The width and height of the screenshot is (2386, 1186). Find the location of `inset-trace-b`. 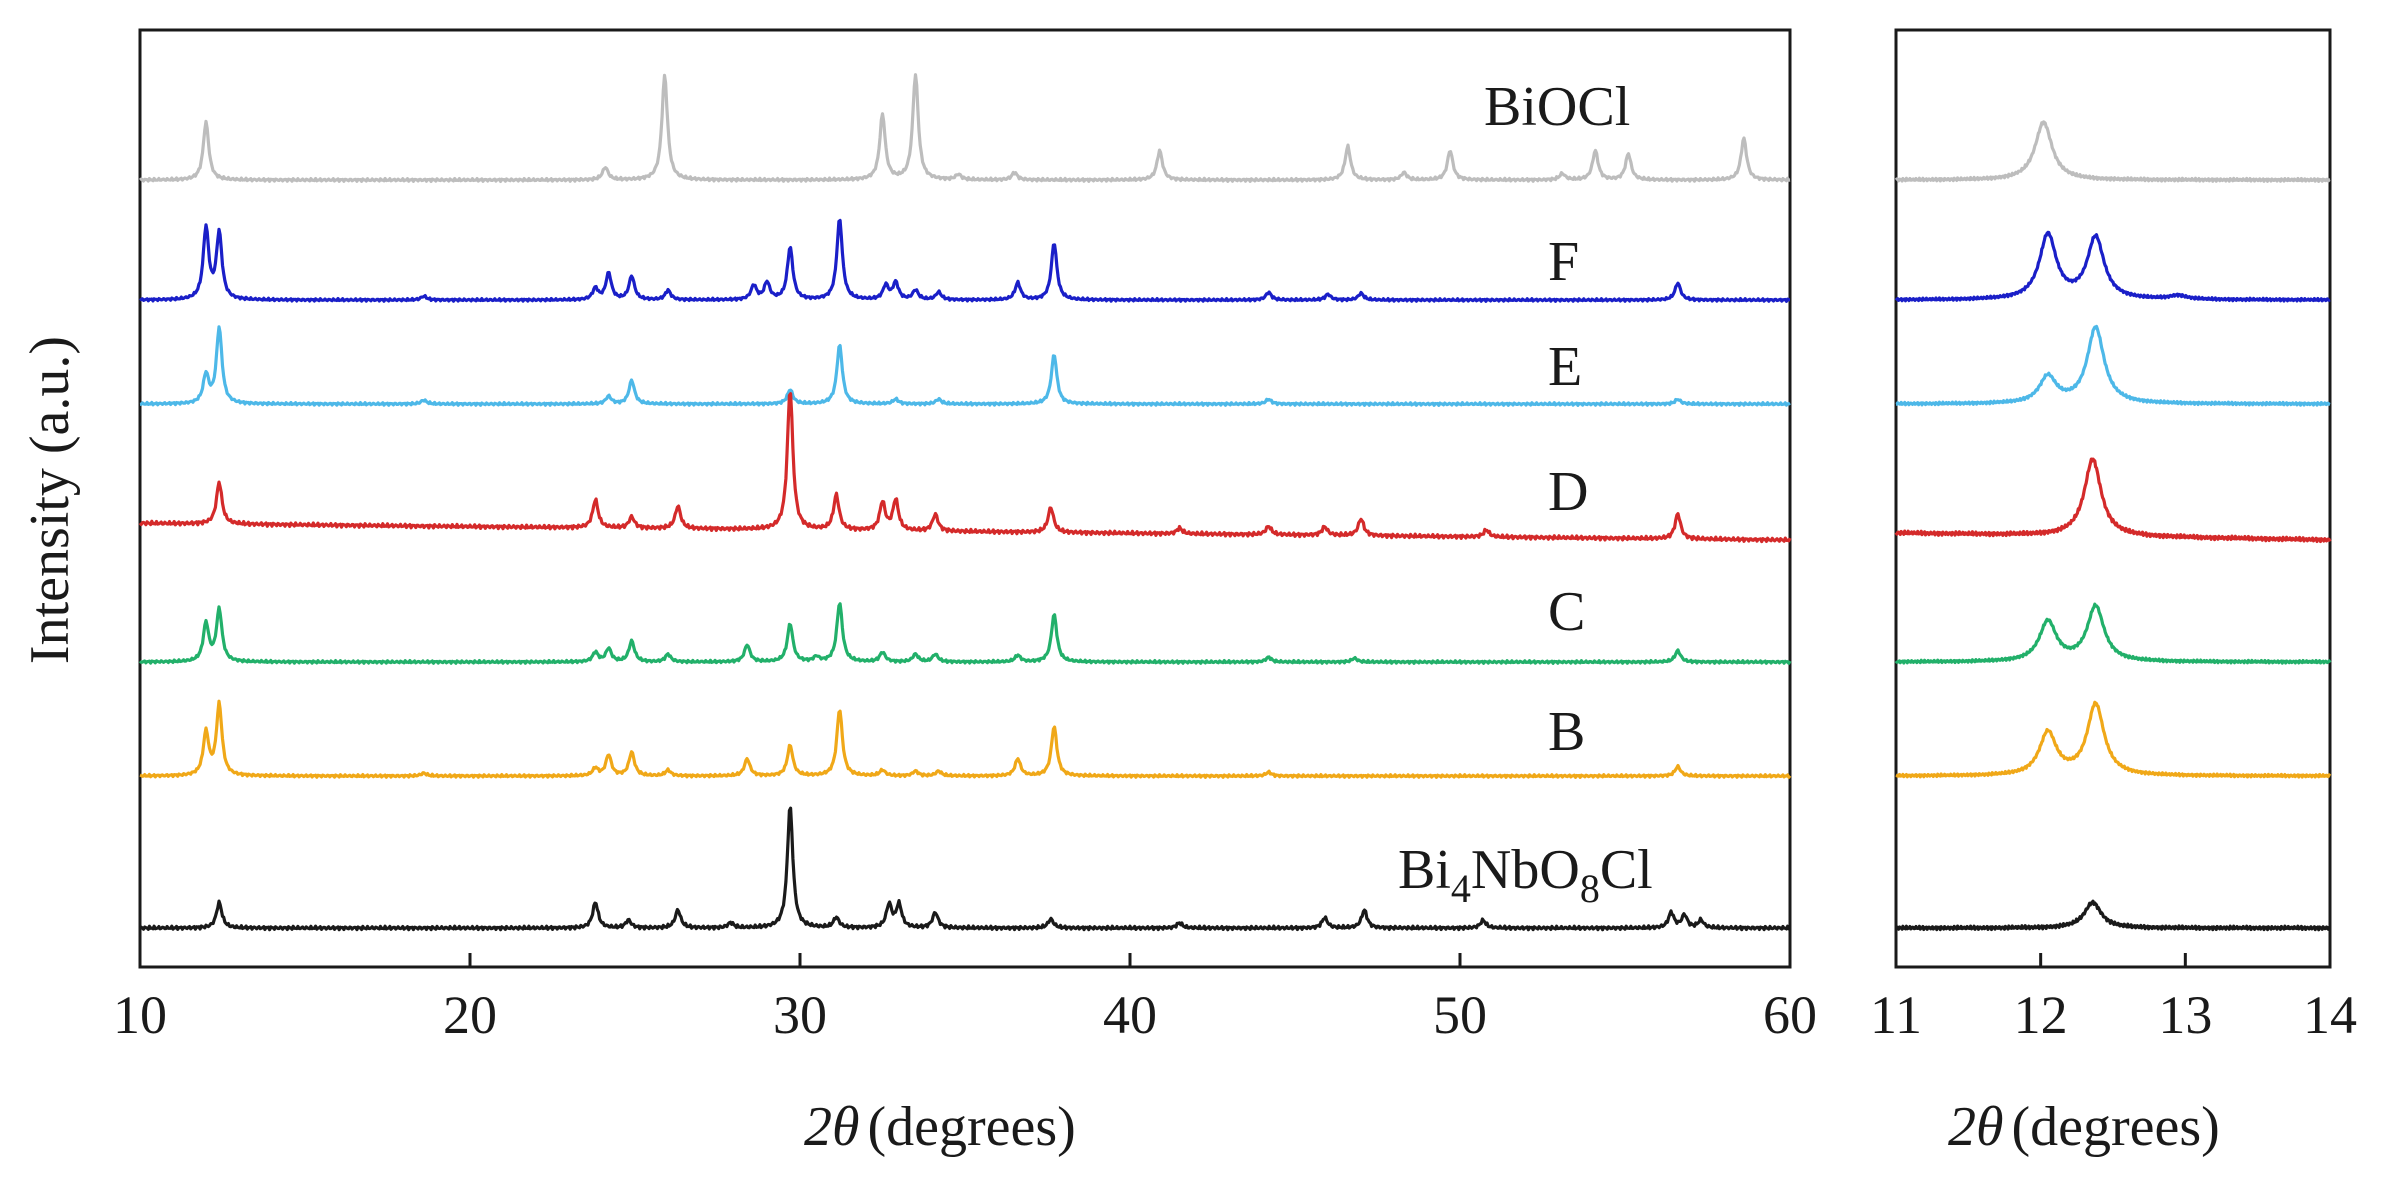

inset-trace-b is located at coordinates (2113, 739).